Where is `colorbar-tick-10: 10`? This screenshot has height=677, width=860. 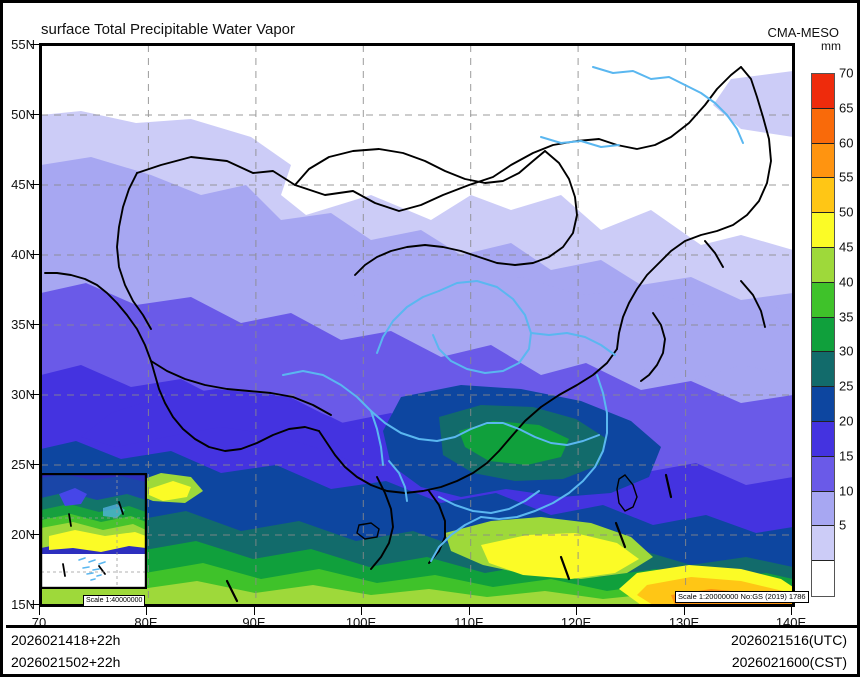 colorbar-tick-10: 10 is located at coordinates (846, 491).